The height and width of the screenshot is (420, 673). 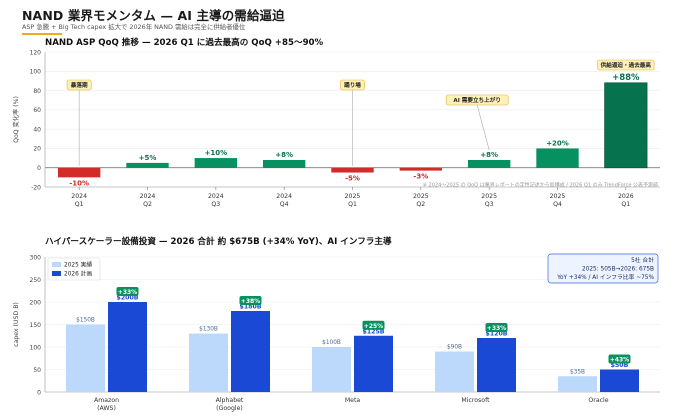 What do you see at coordinates (56, 264) in the screenshot?
I see `chart2-legend-swatch-2025` at bounding box center [56, 264].